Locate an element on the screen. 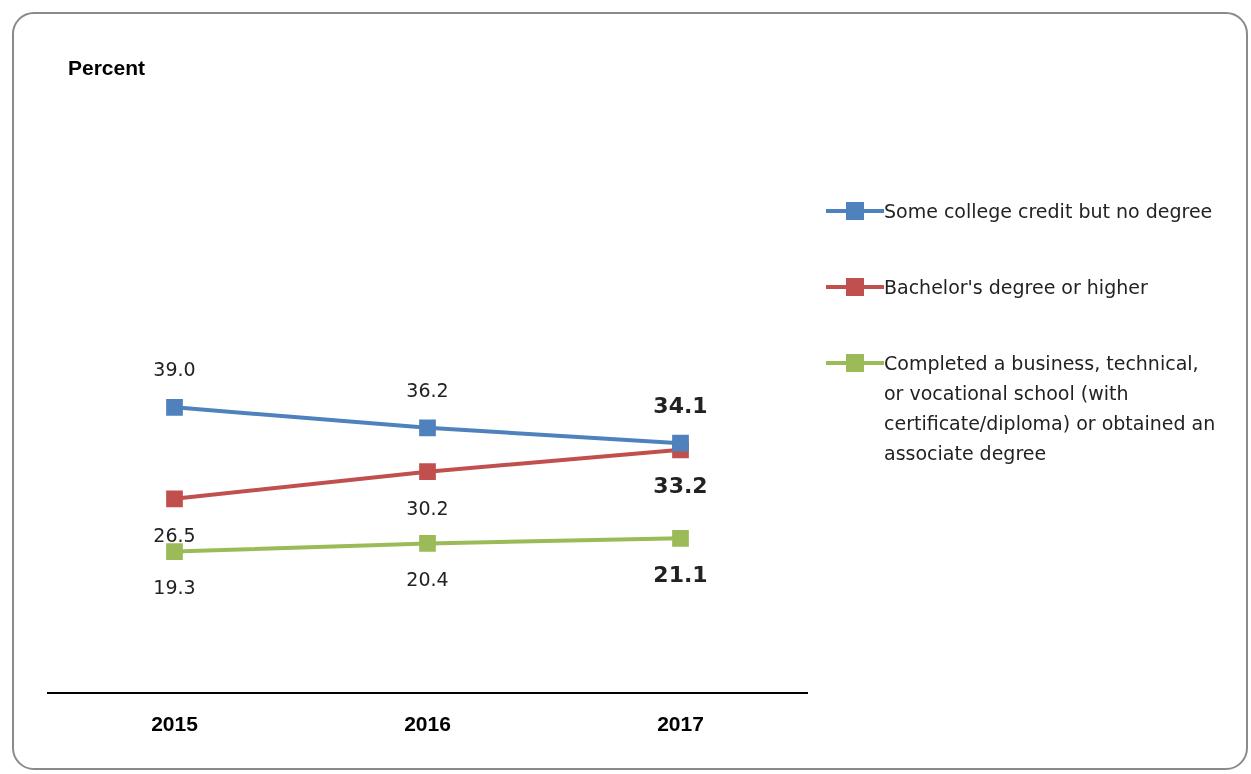 Image resolution: width=1251 pixels, height=774 pixels. data-label: 34.1 is located at coordinates (680, 405).